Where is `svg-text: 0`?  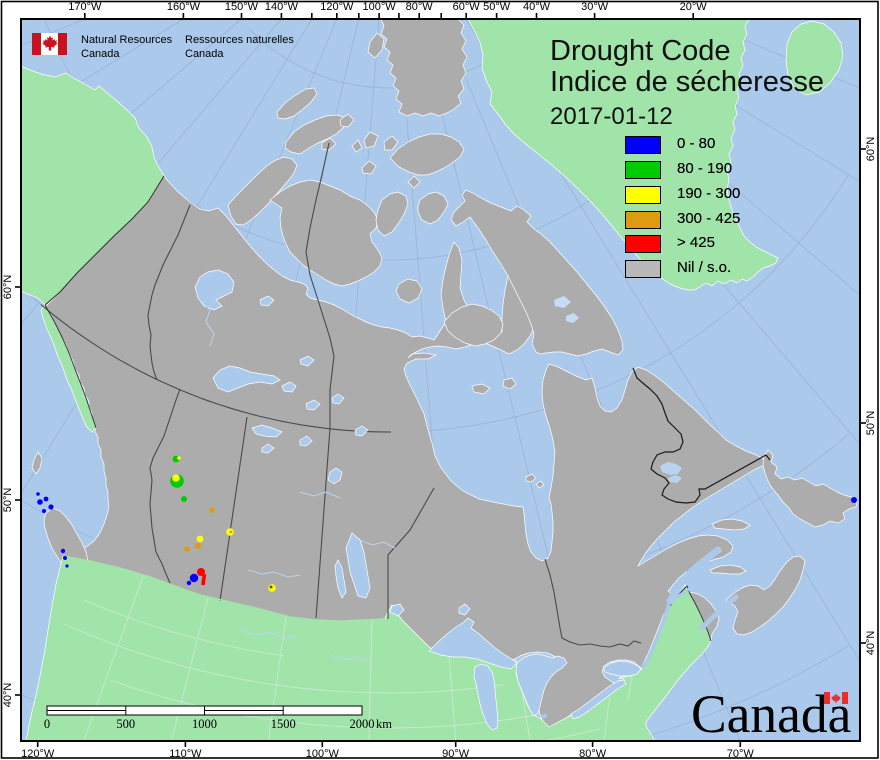
svg-text: 0 is located at coordinates (47, 724).